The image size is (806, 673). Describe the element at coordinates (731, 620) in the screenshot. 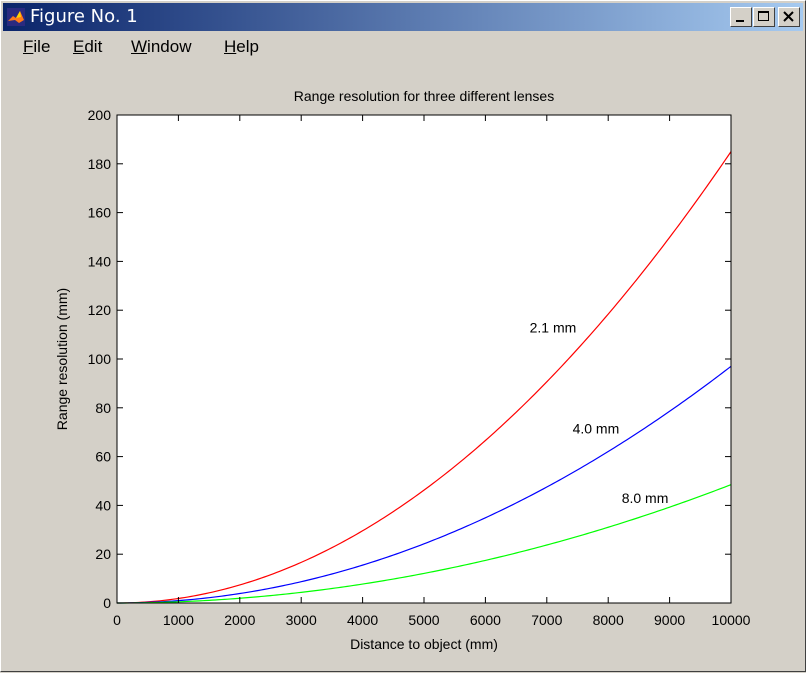

I see `x-tick-label-10: 10000` at that location.